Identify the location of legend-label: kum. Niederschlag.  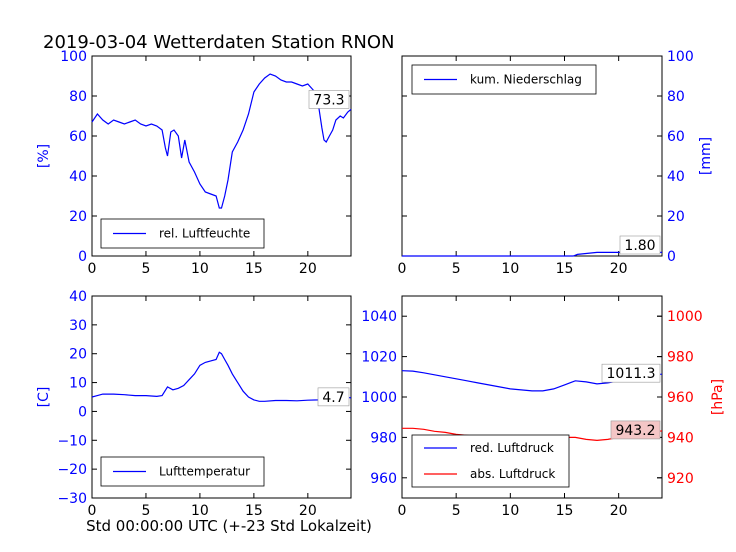
(526, 80).